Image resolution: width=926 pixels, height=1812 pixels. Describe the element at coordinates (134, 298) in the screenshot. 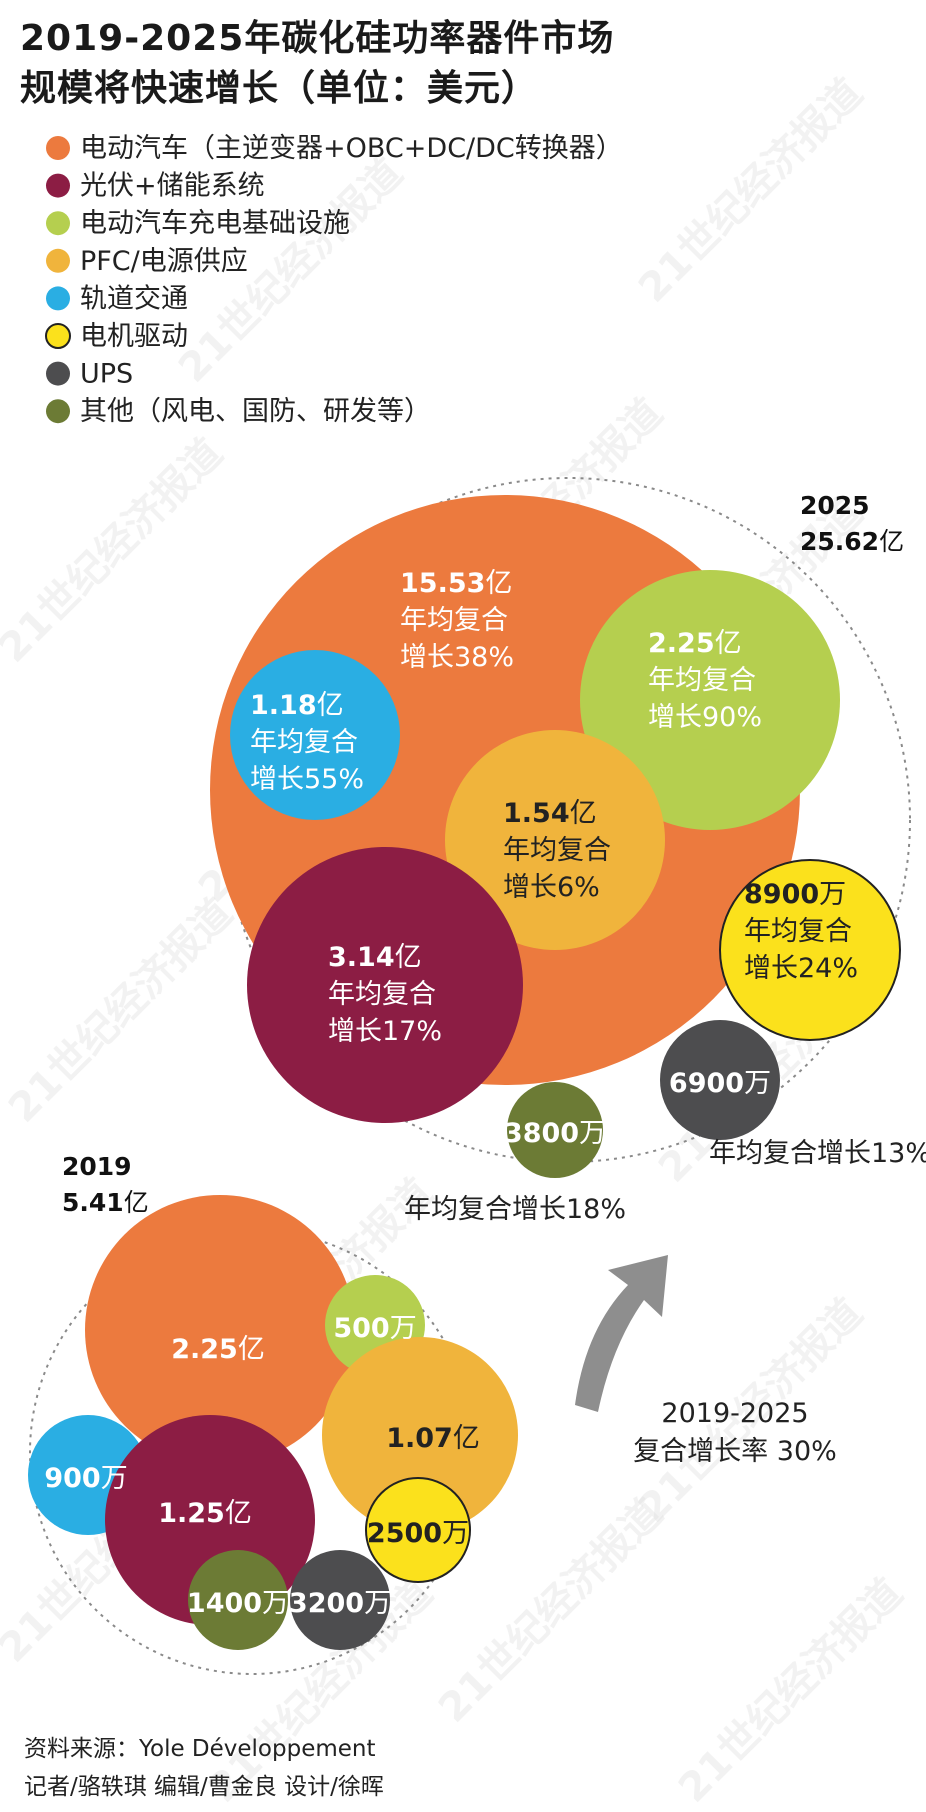

I see `legend-label: 轨道交通` at that location.